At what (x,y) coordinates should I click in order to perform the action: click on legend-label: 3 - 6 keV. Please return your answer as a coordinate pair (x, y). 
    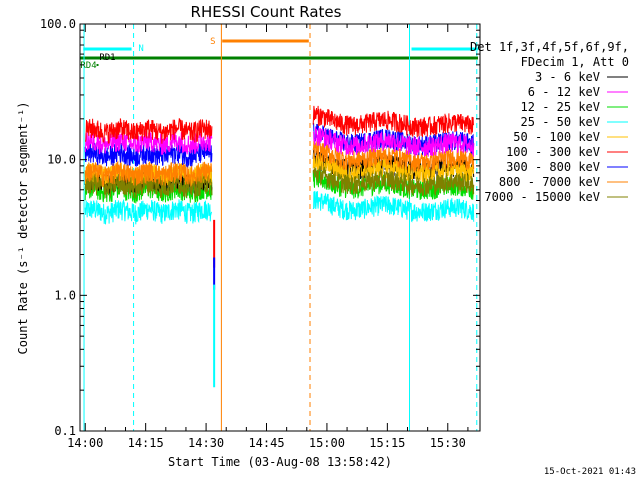
    Looking at the image, I should click on (567, 77).